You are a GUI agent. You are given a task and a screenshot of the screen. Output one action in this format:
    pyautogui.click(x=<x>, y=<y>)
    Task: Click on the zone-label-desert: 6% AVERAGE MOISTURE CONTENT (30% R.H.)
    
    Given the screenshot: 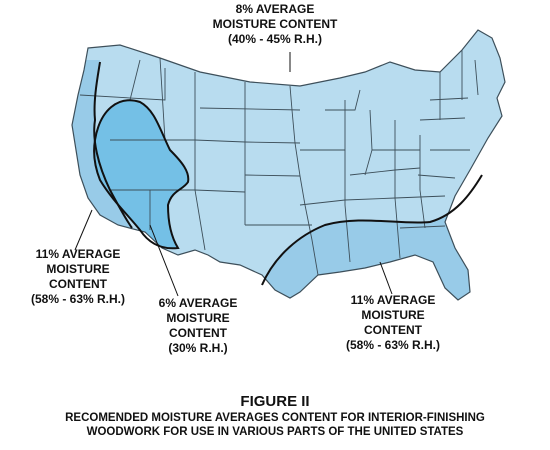 What is the action you would take?
    pyautogui.click(x=198, y=326)
    